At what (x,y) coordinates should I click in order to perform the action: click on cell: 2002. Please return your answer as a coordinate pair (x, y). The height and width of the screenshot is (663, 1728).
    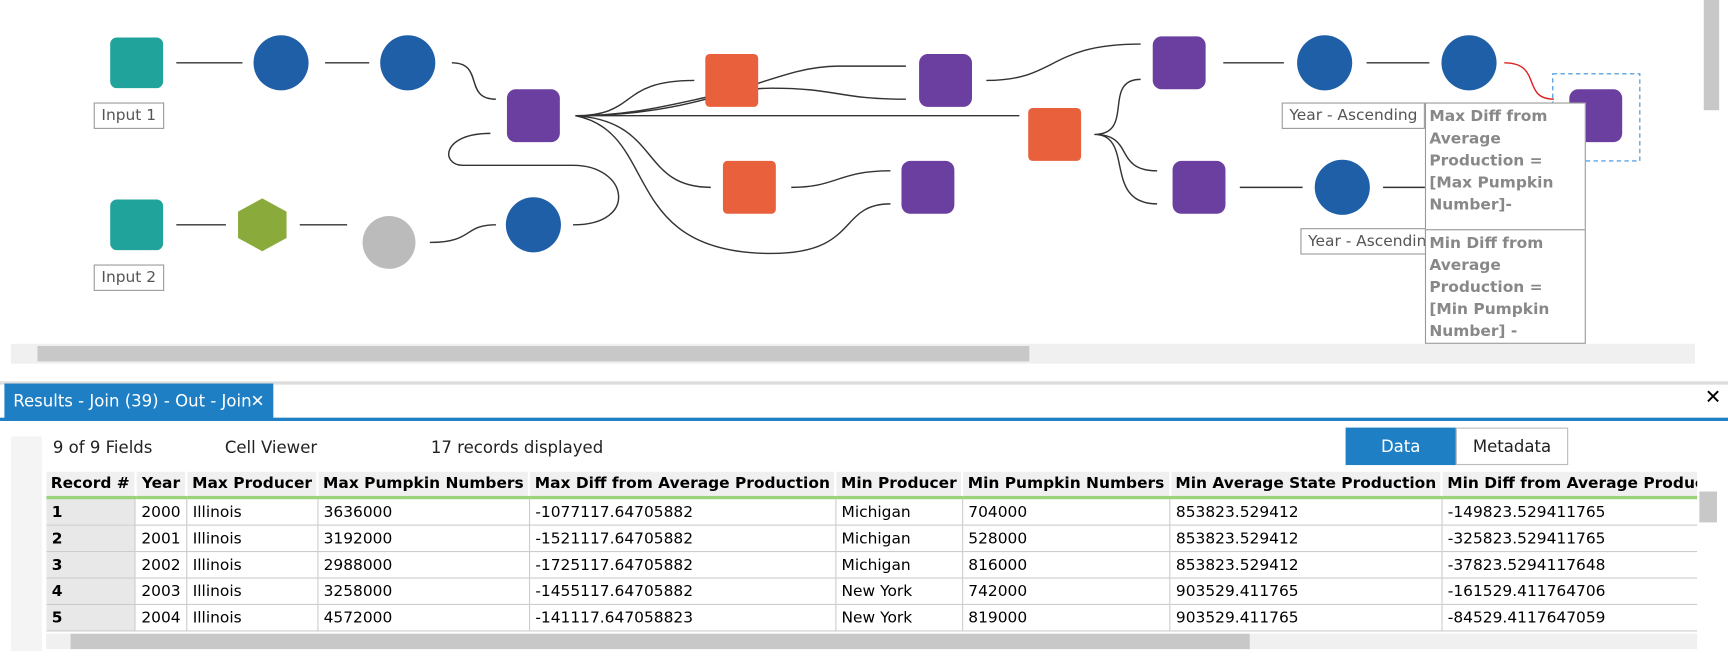
    Looking at the image, I should click on (161, 565).